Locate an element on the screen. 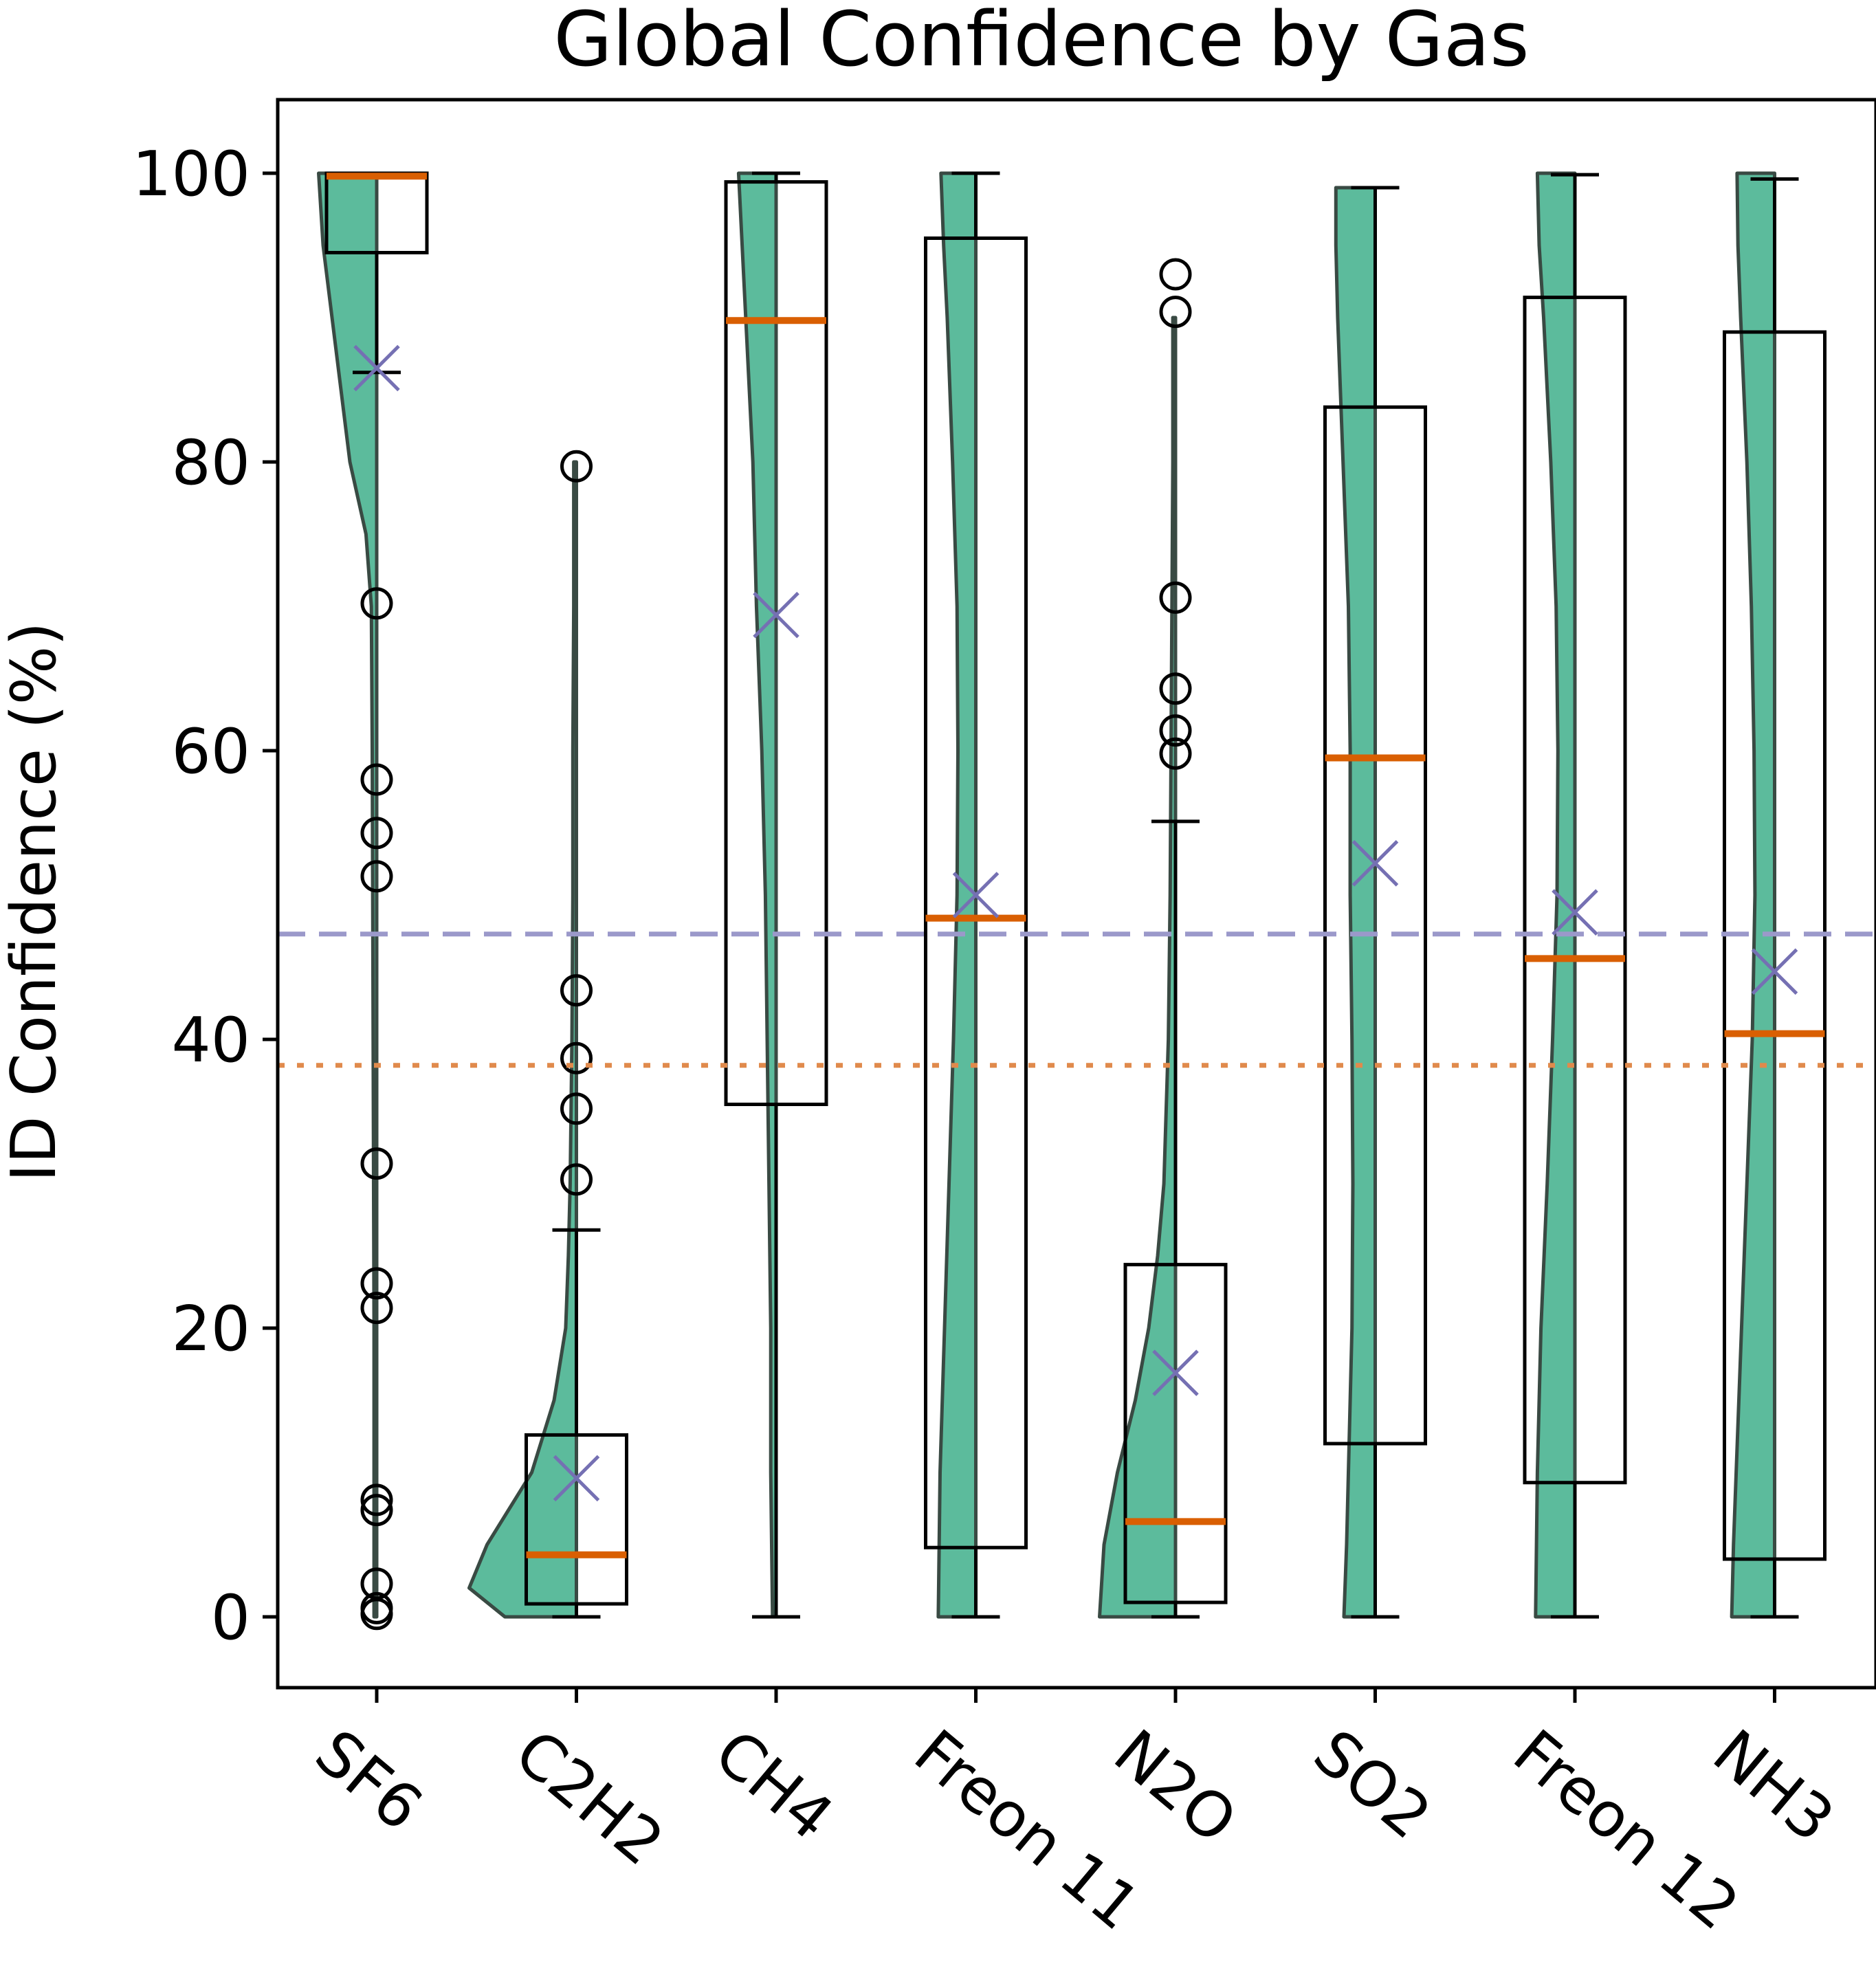 The image size is (1876, 1975). x-tick-label: Freon 11 is located at coordinates (1027, 1830).